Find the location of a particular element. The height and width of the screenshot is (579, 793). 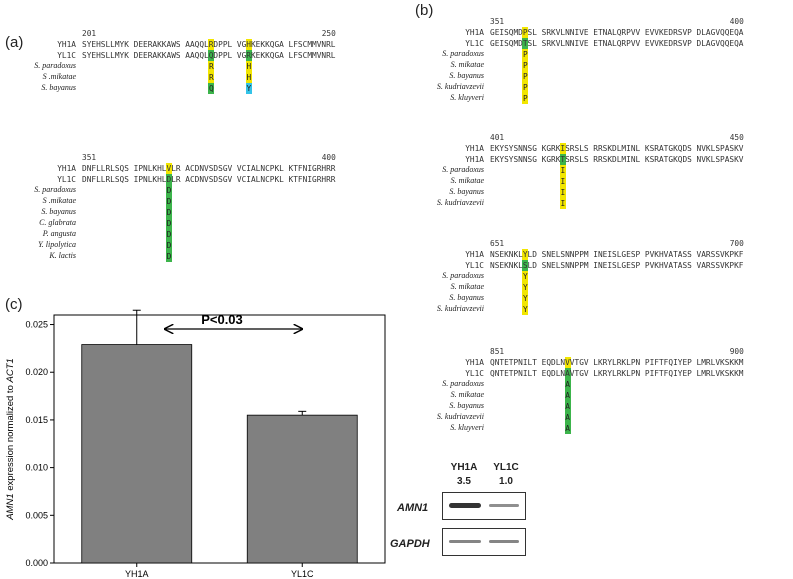

species-row: S. mikatae I is located at coordinates (572, 181).